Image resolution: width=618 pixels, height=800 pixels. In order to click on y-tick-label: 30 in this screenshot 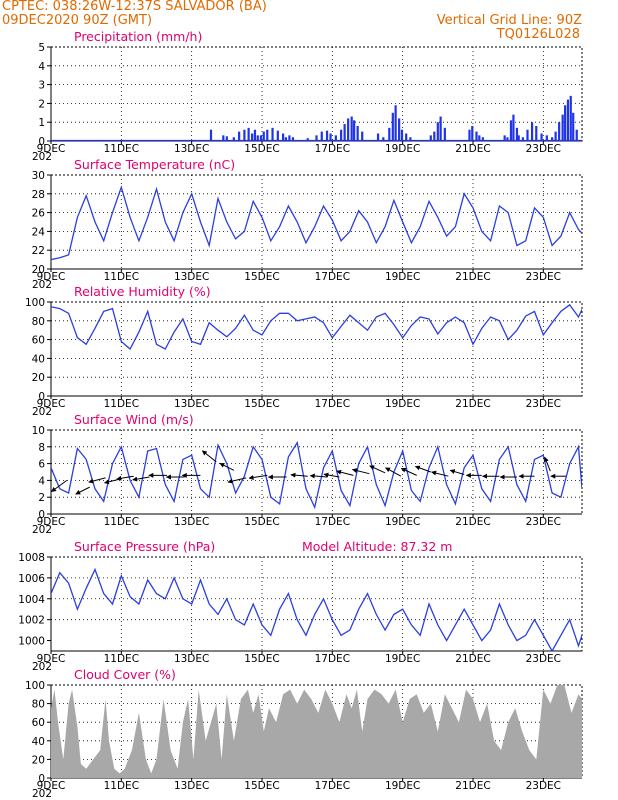, I will do `click(38, 176)`.